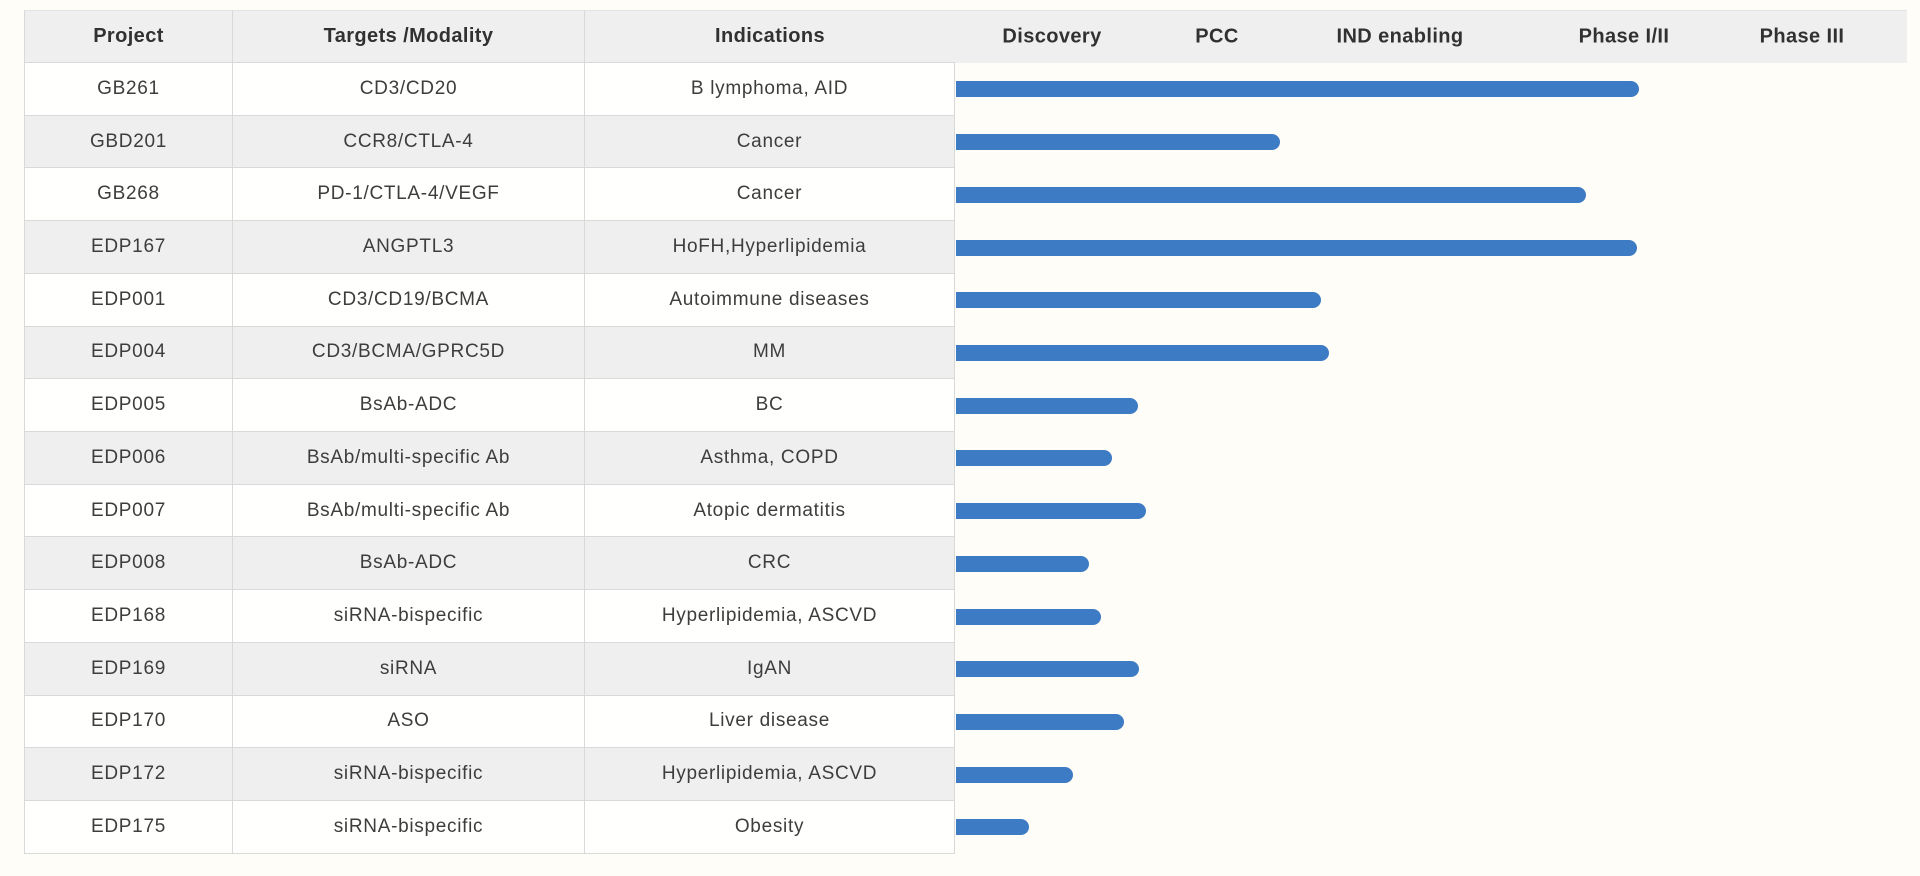 The height and width of the screenshot is (876, 1920). I want to click on indication-cell: IgAN, so click(770, 669).